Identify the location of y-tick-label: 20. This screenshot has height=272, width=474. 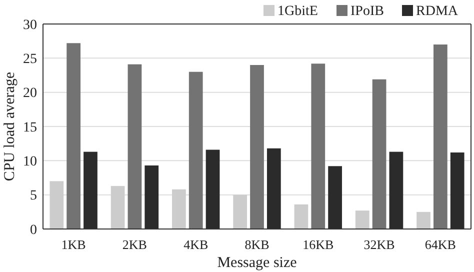
(30, 94).